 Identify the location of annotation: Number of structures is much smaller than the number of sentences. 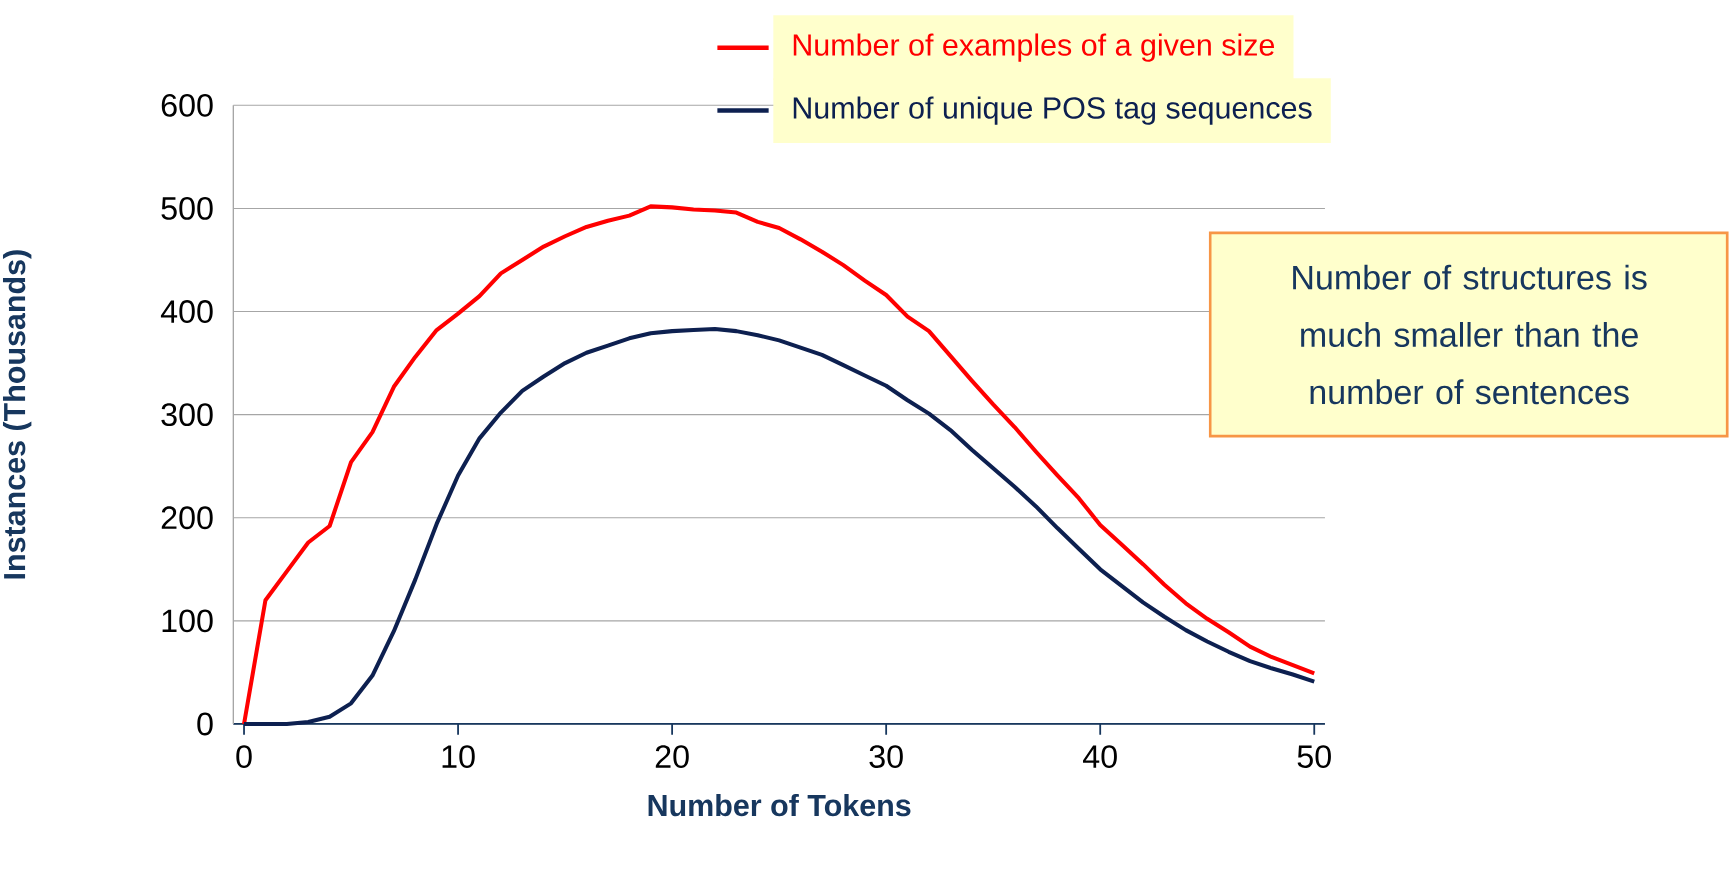
(1470, 334).